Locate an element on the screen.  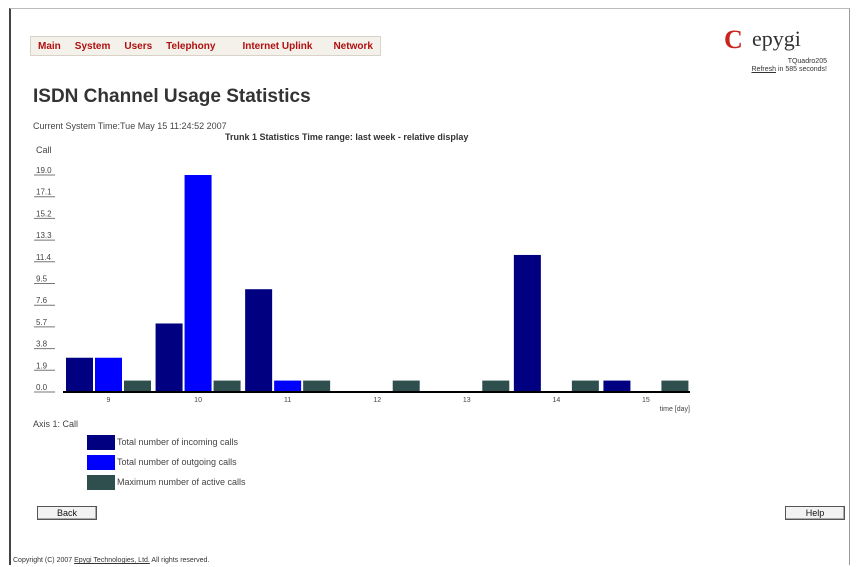
device-name: TQuadro205 is located at coordinates (807, 61).